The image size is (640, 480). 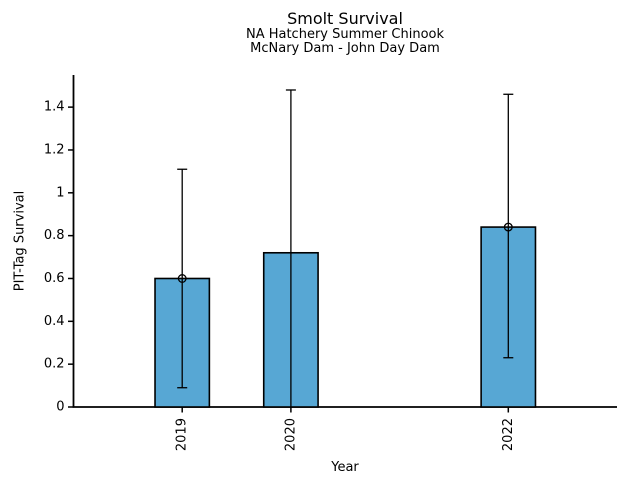 I want to click on chart-subtitle-line2: McNary Dam - John Day Dam, so click(x=345, y=48).